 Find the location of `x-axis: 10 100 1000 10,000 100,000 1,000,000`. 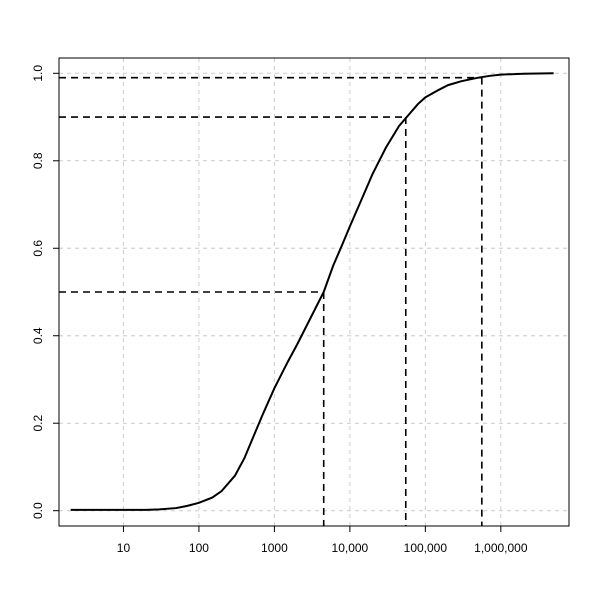

x-axis: 10 100 1000 10,000 100,000 1,000,000 is located at coordinates (322, 540).